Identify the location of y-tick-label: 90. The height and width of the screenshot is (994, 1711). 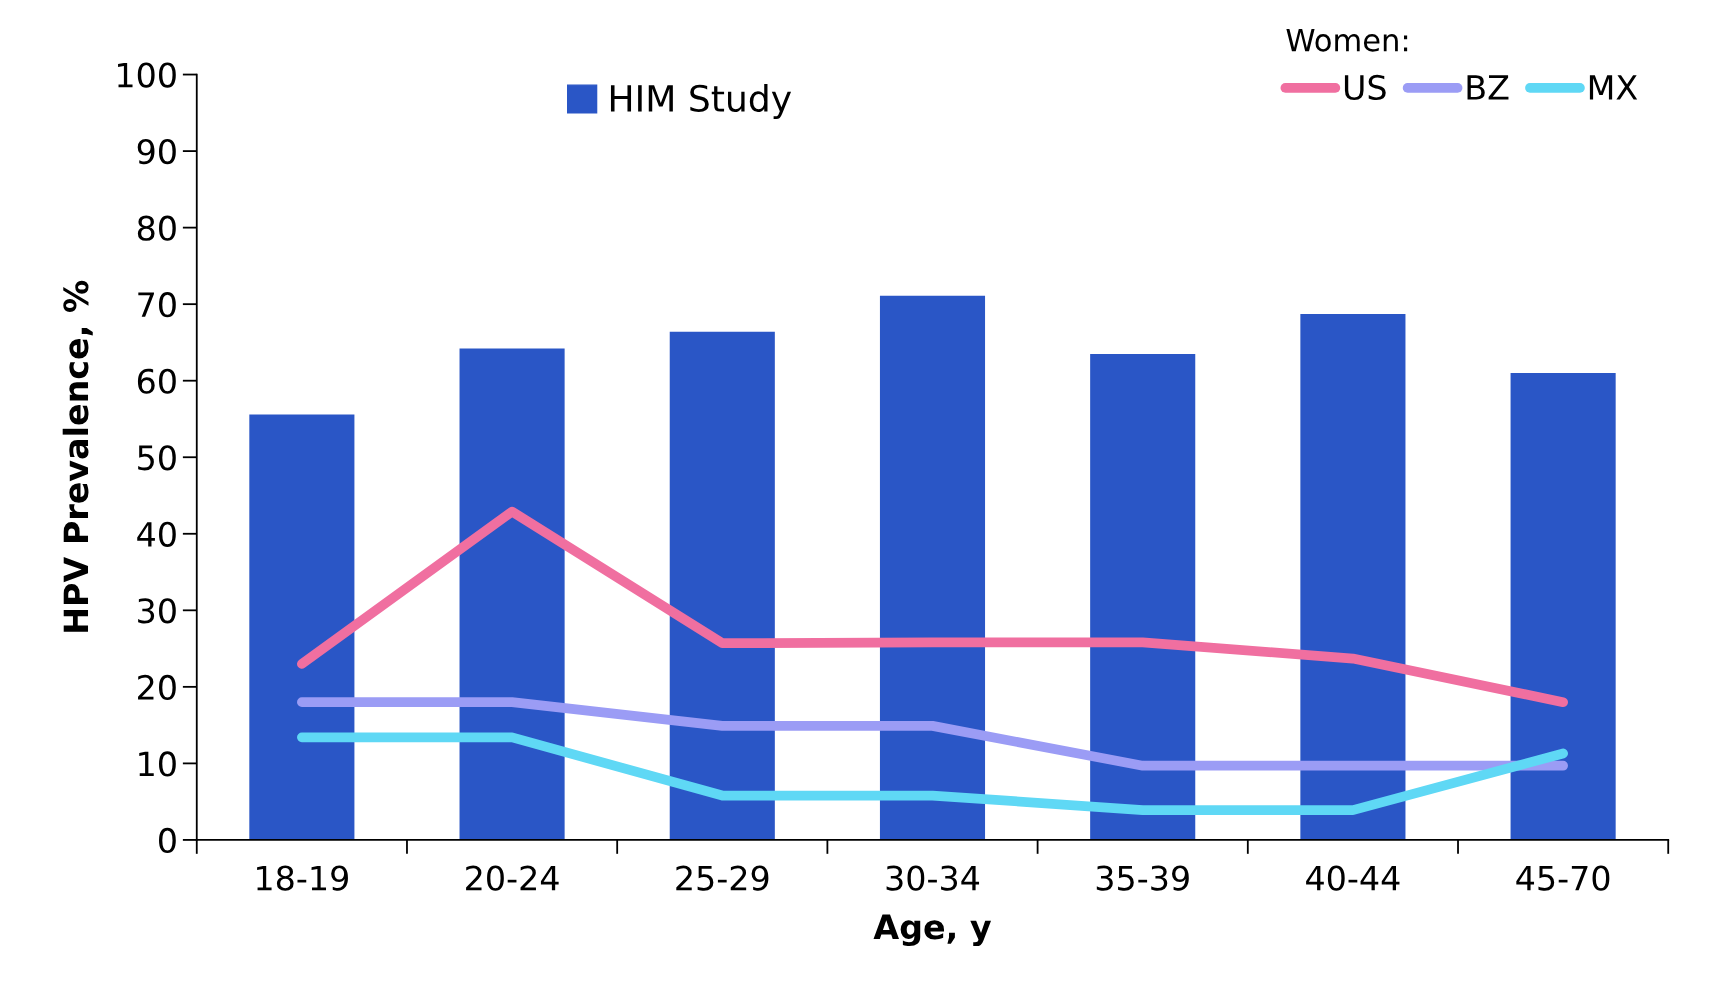
(156, 152).